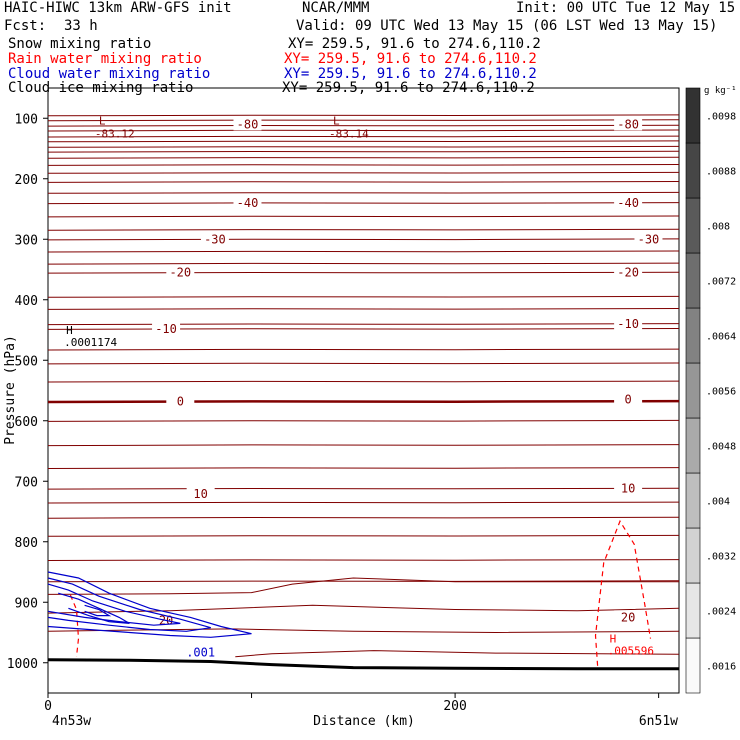 The height and width of the screenshot is (740, 740). Describe the element at coordinates (25, 26) in the screenshot. I see `fcst-label: Fcst:` at that location.